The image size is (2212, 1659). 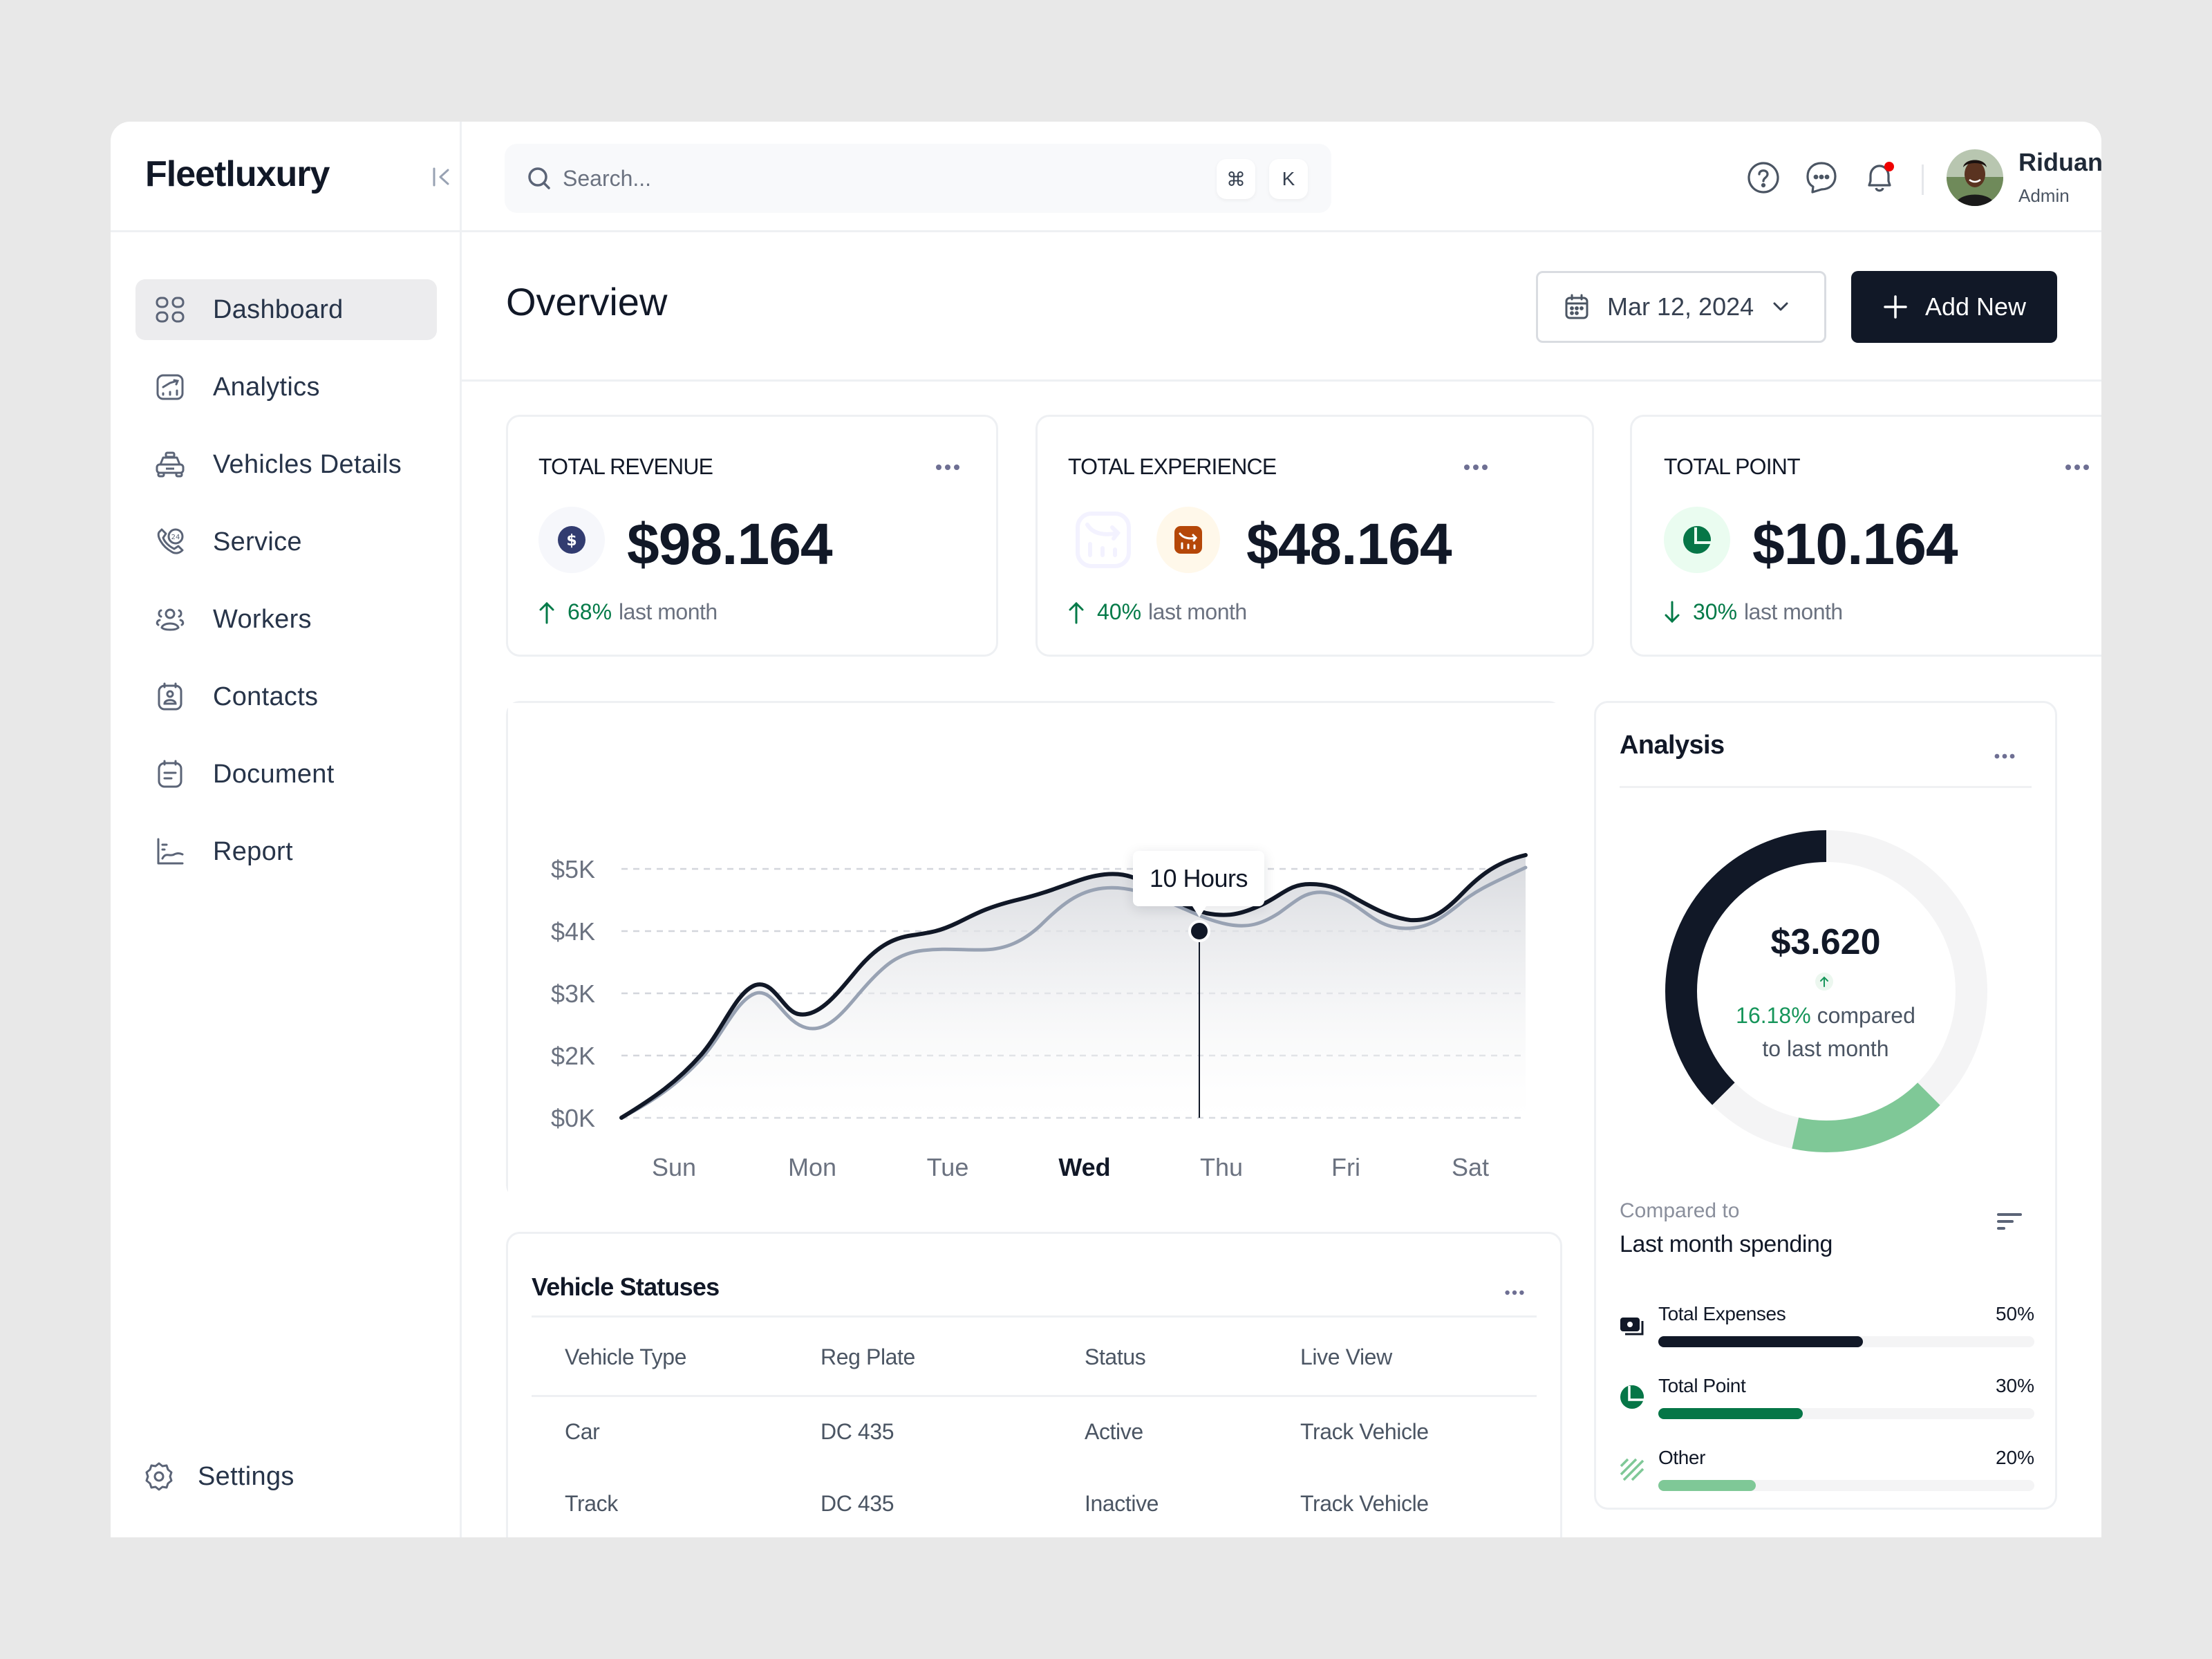 I want to click on column-header-reg-plate: Reg Plate, so click(x=868, y=1356).